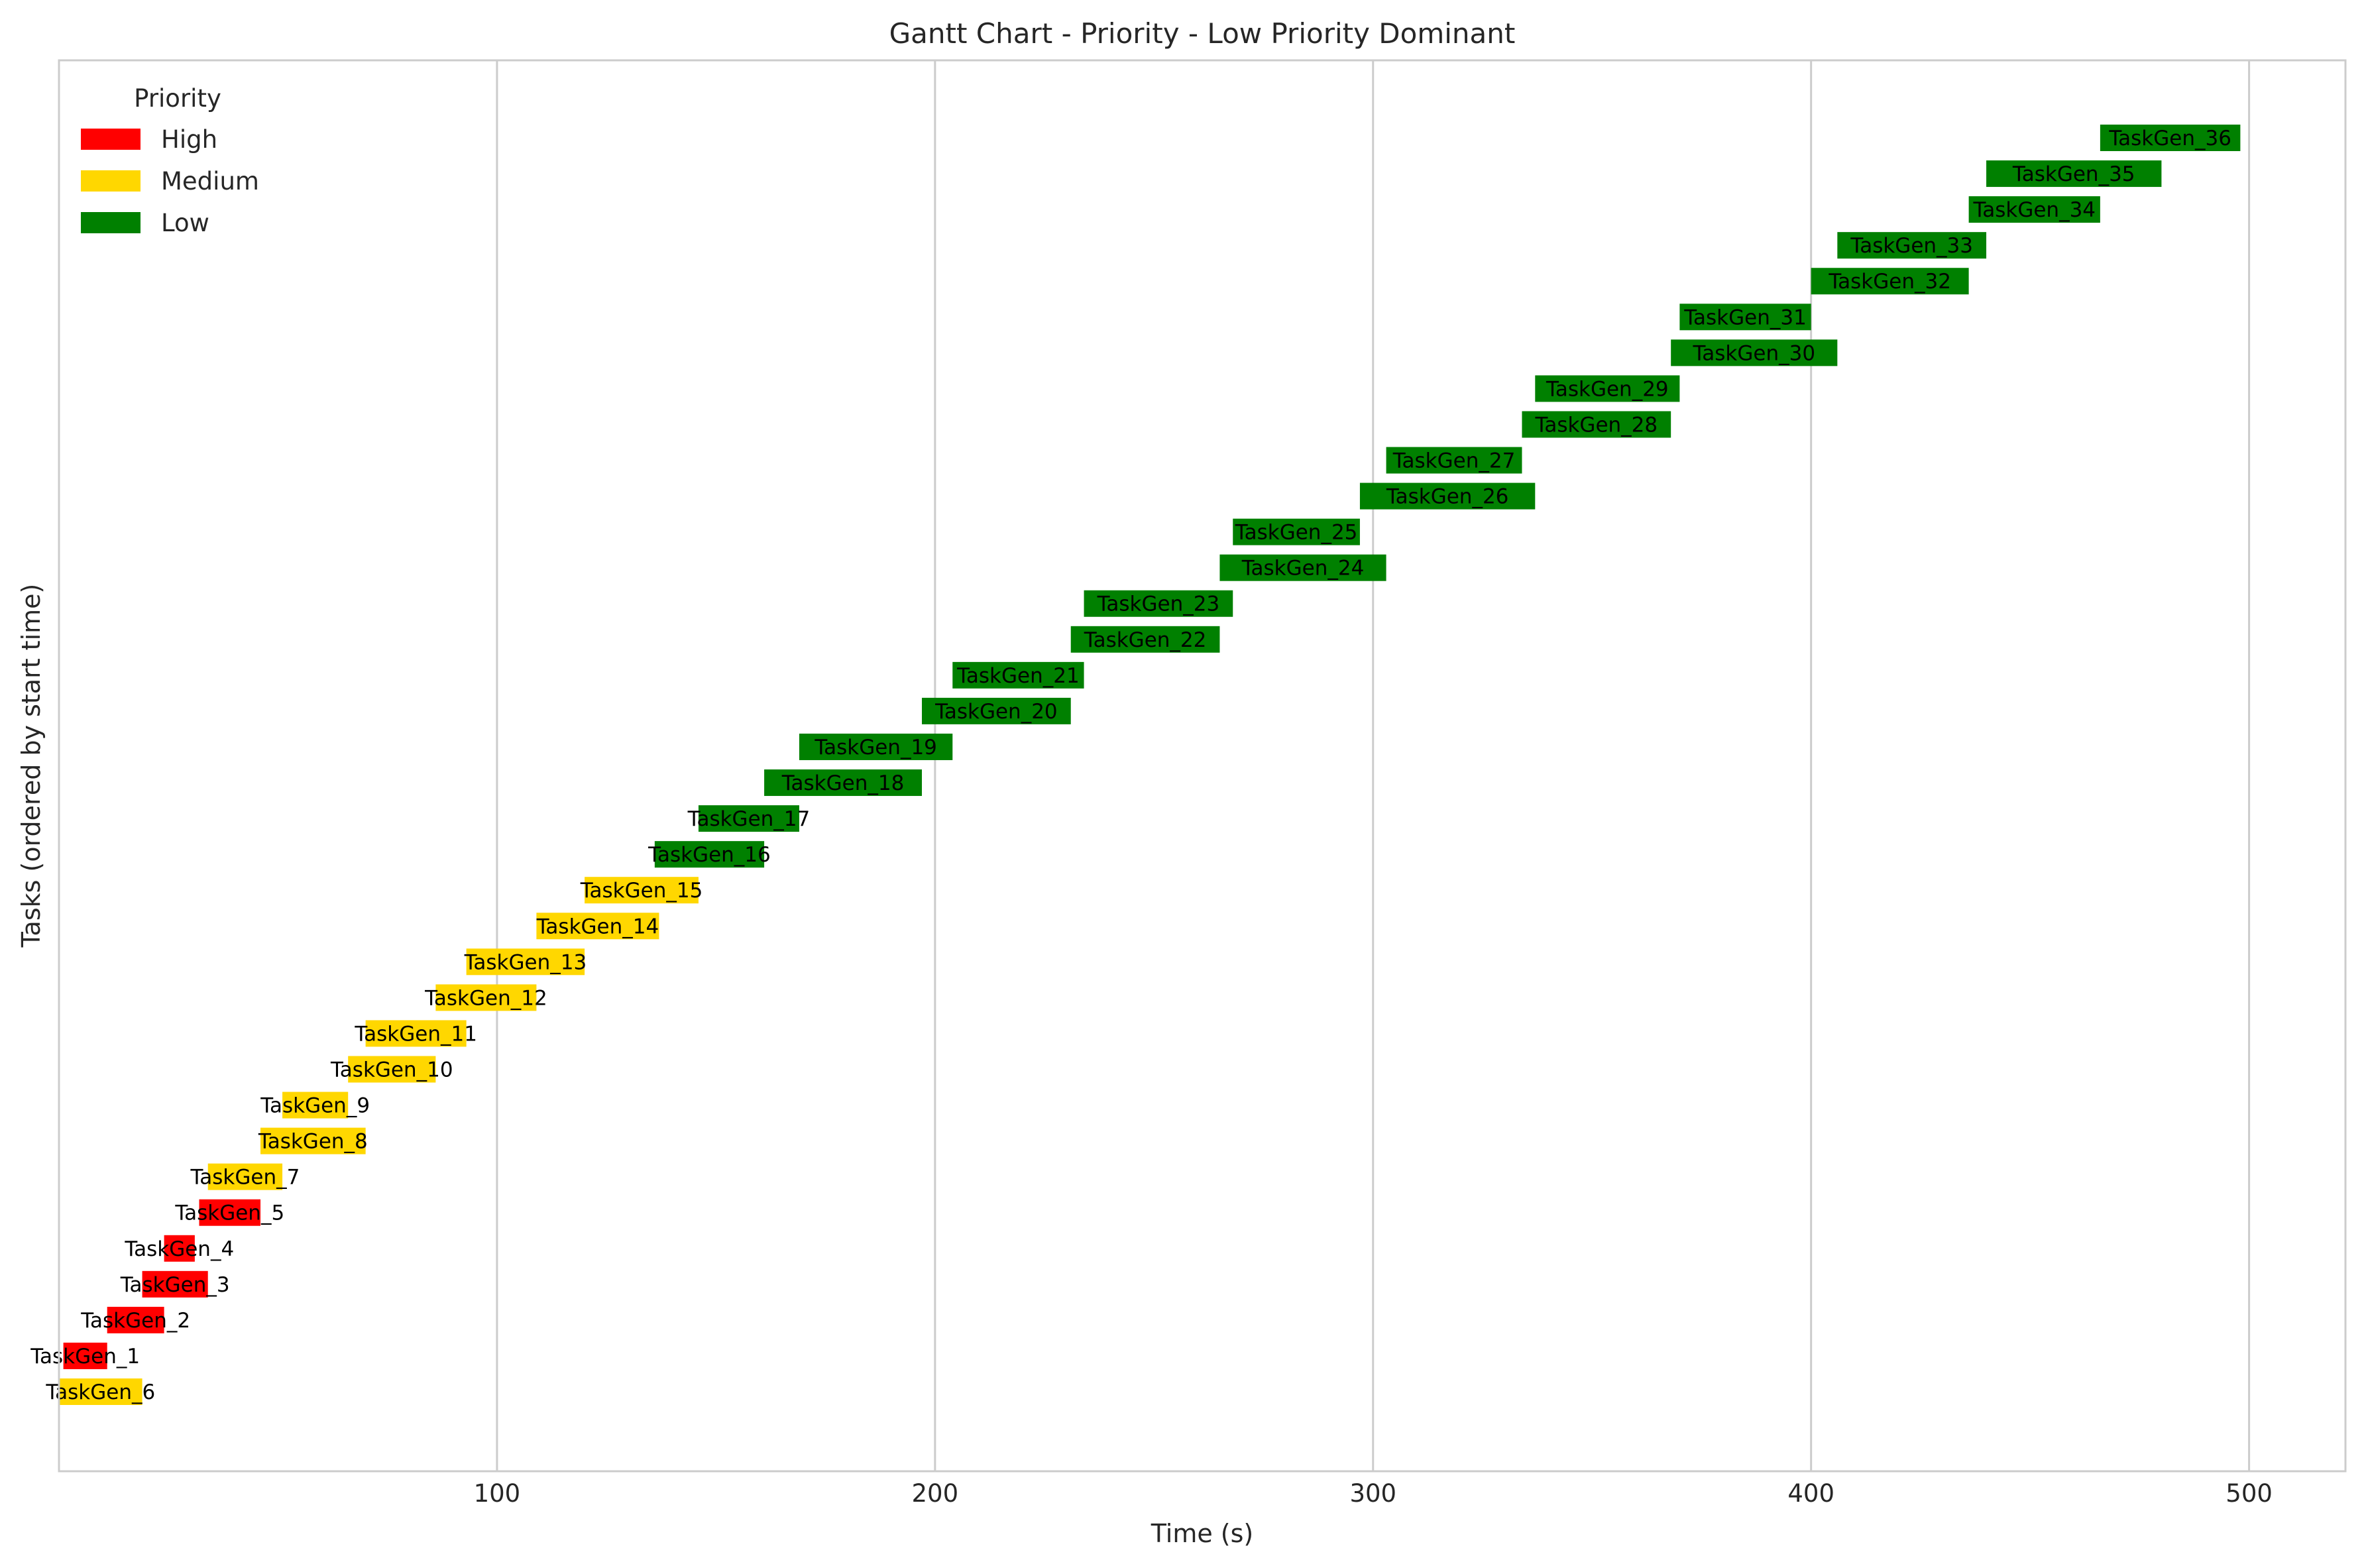 The height and width of the screenshot is (1568, 2366). I want to click on task-label-taskgen-23: TaskGen_23, so click(1158, 604).